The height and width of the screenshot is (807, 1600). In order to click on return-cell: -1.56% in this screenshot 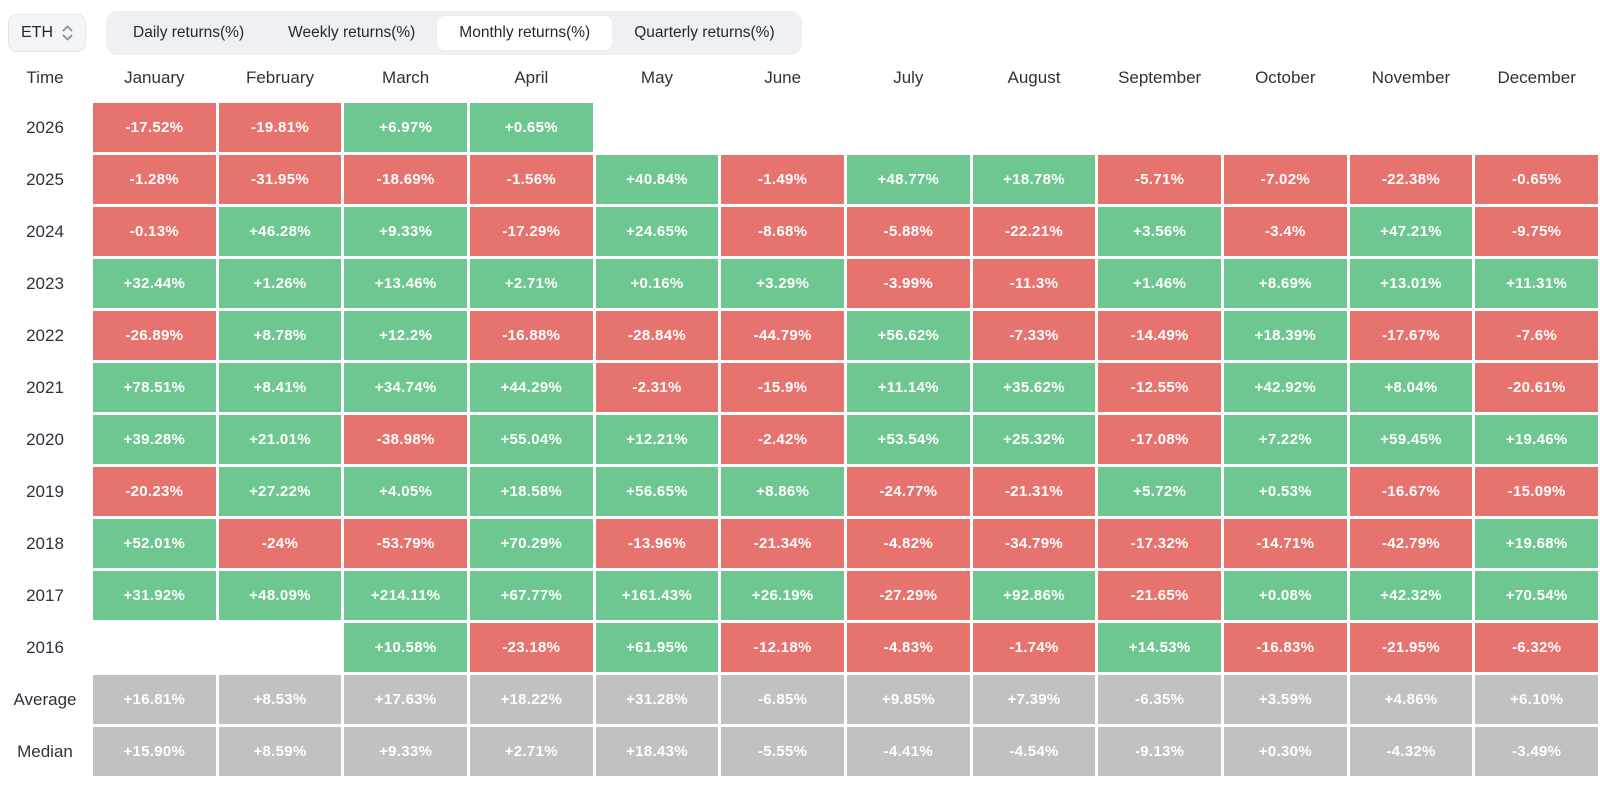, I will do `click(531, 179)`.